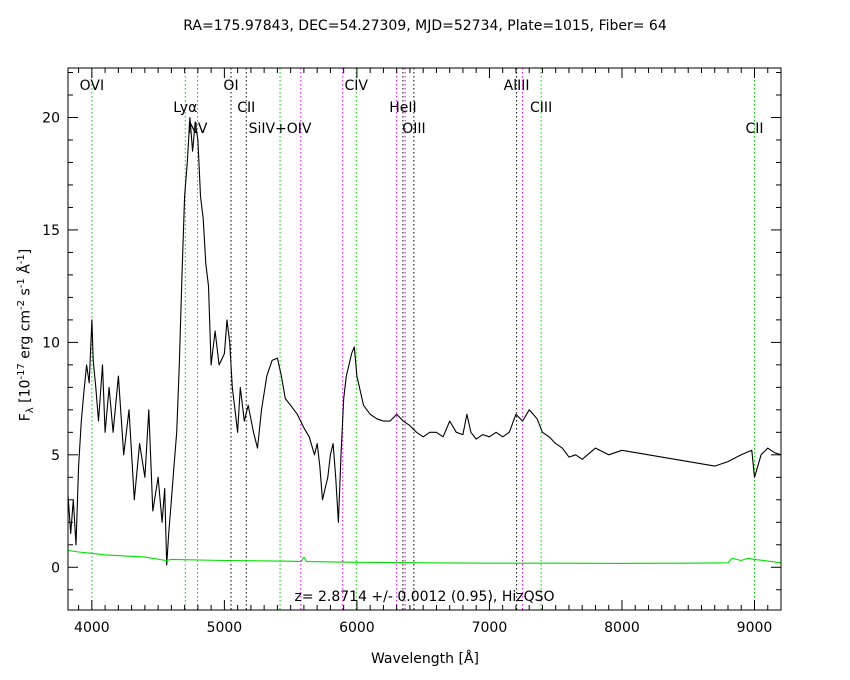 This screenshot has width=850, height=680. I want to click on line-label-1: Lyα, so click(185, 108).